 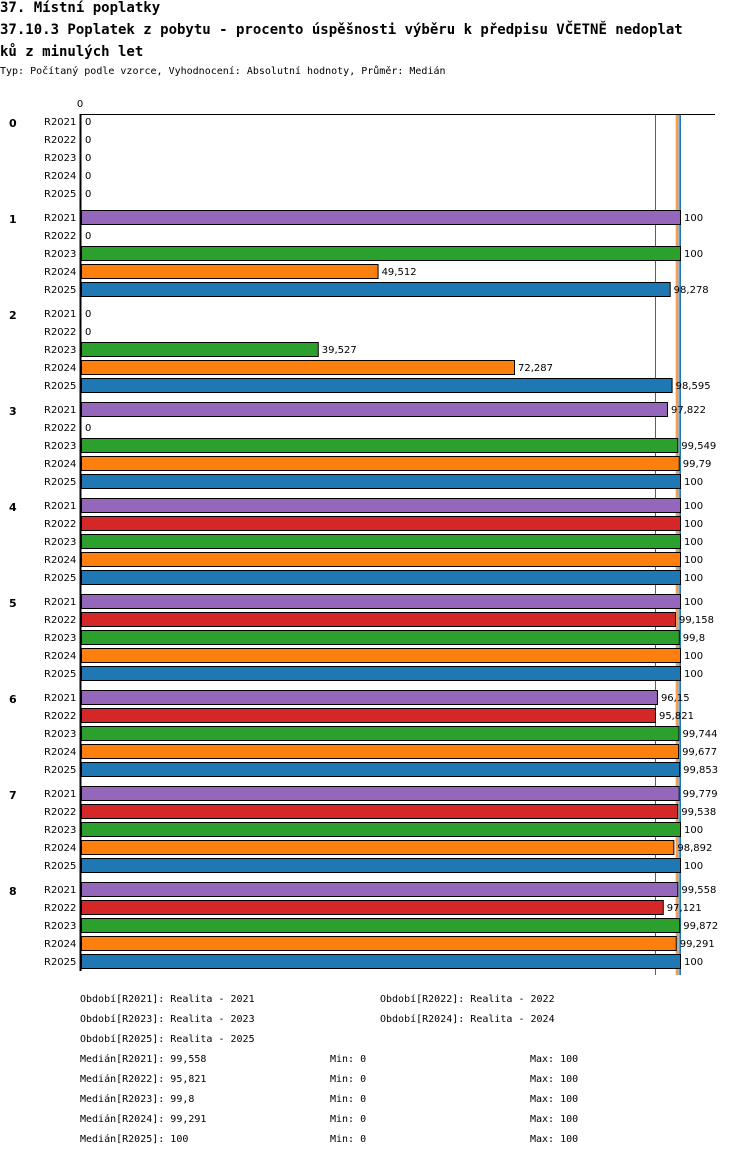 I want to click on group-label-0: 0, so click(x=13, y=123).